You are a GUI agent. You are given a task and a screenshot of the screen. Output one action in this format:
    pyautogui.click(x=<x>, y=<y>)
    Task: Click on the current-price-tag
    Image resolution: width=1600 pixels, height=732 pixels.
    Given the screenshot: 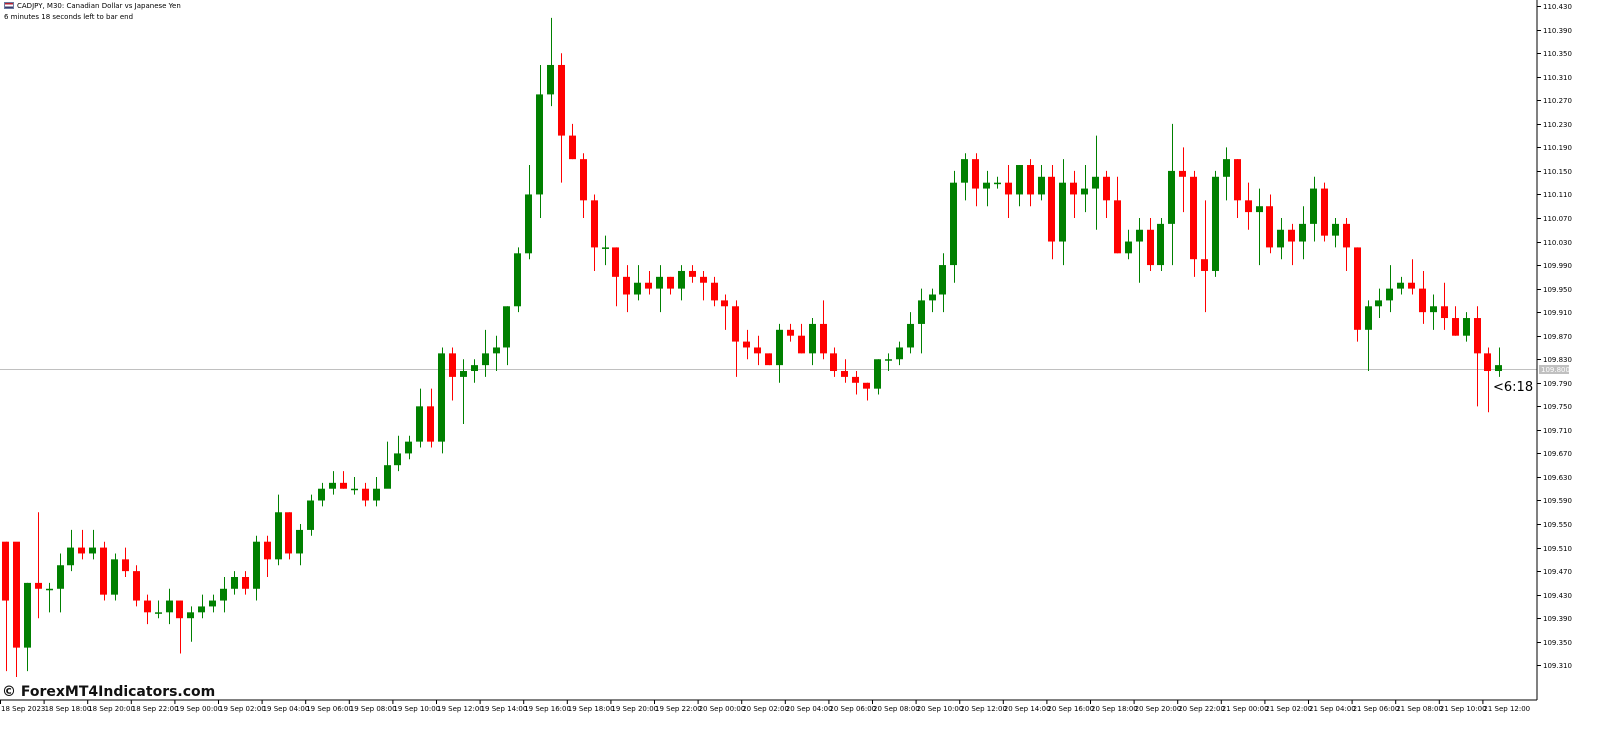 What is the action you would take?
    pyautogui.click(x=1554, y=369)
    